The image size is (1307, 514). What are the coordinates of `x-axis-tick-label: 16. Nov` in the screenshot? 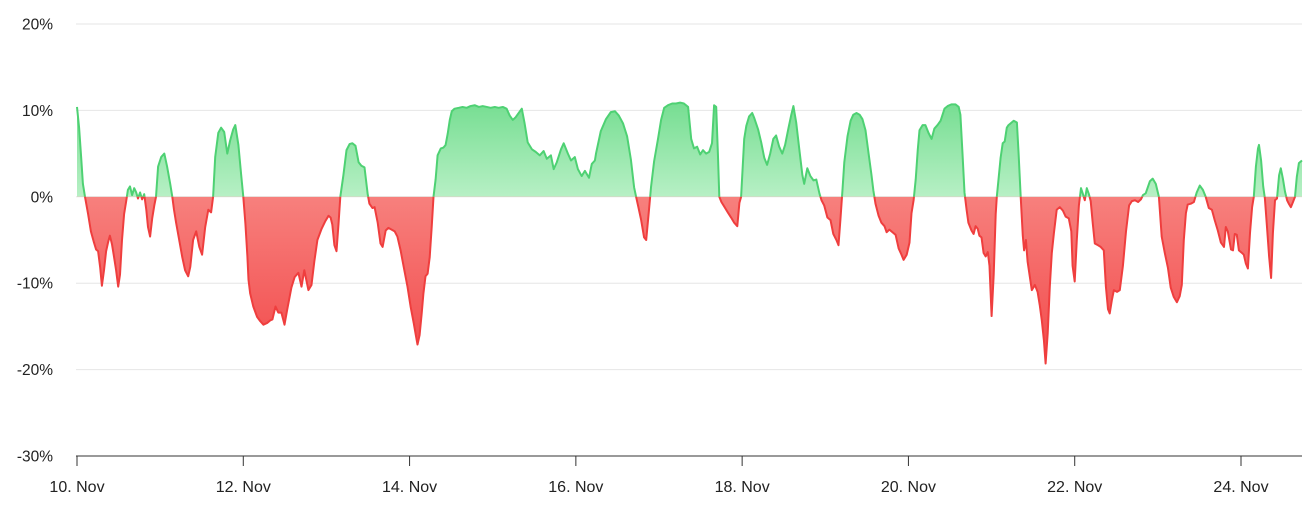 It's located at (575, 487).